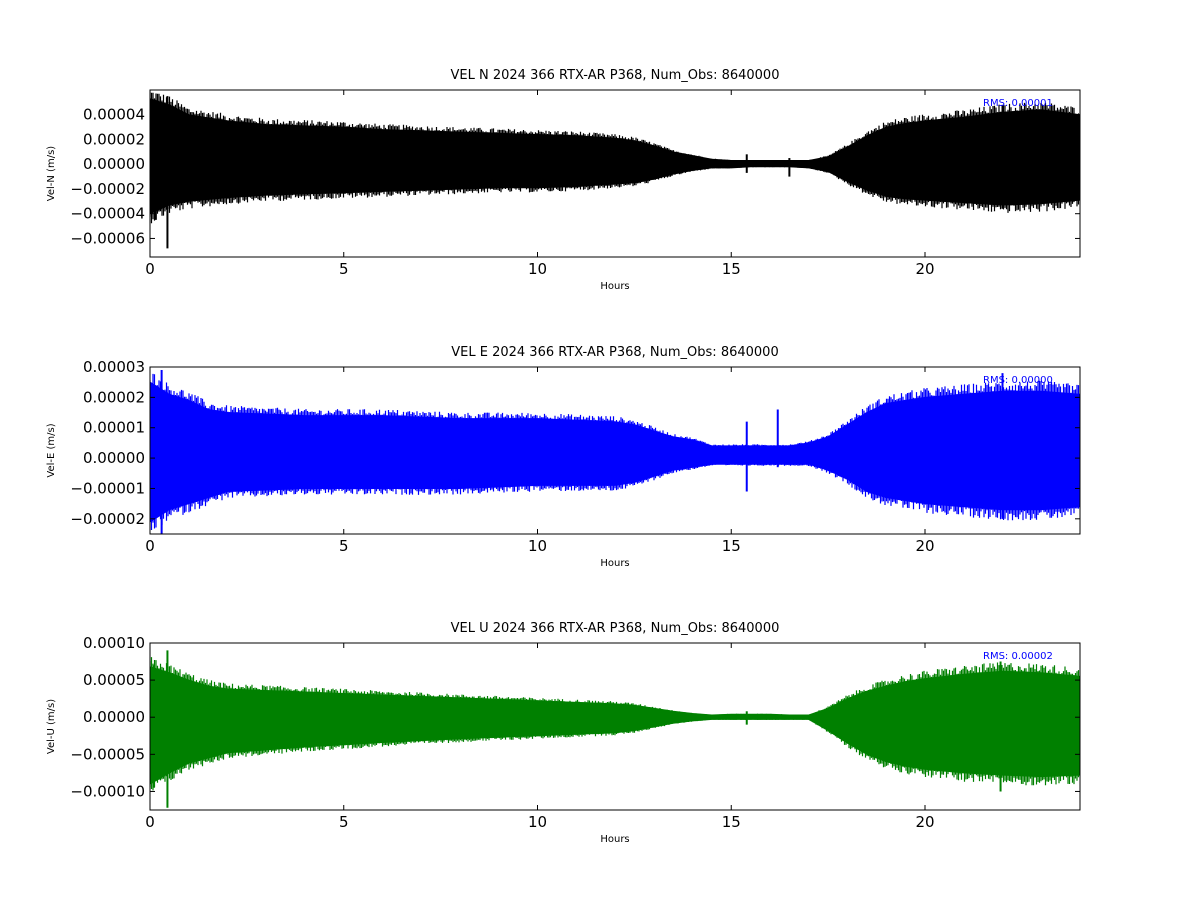  What do you see at coordinates (114, 680) in the screenshot?
I see `y-tick-label: 0.00005` at bounding box center [114, 680].